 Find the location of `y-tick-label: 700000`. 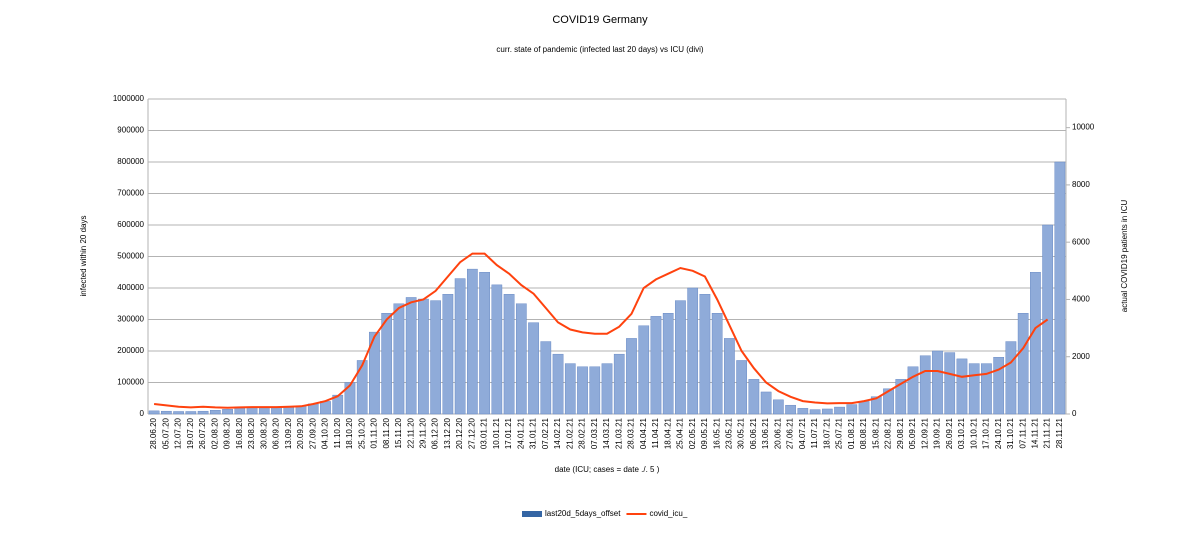

y-tick-label: 700000 is located at coordinates (130, 193).